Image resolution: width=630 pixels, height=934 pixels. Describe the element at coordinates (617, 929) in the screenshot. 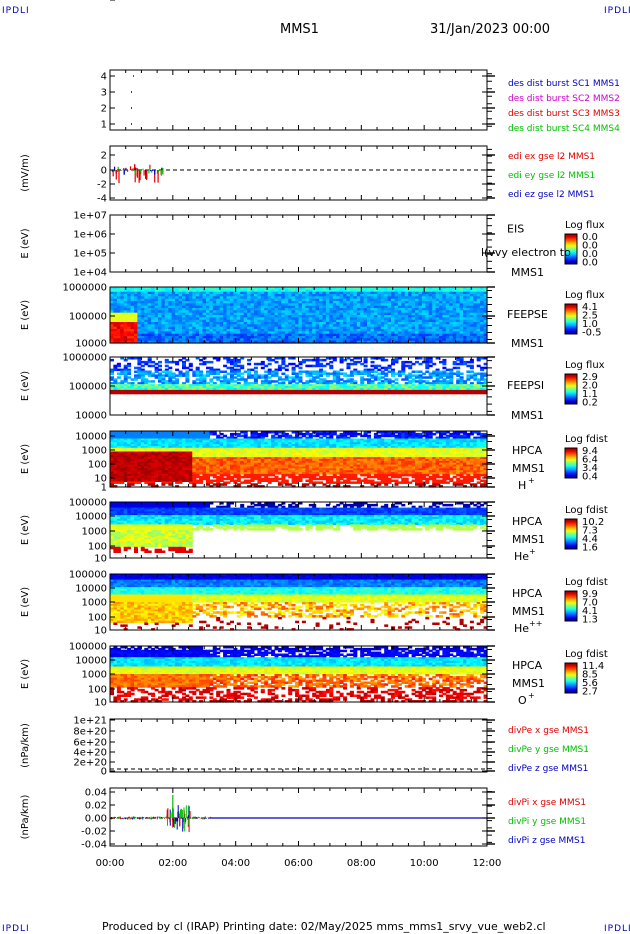

I see `corner-mark-bottom-right: IPDLI` at that location.